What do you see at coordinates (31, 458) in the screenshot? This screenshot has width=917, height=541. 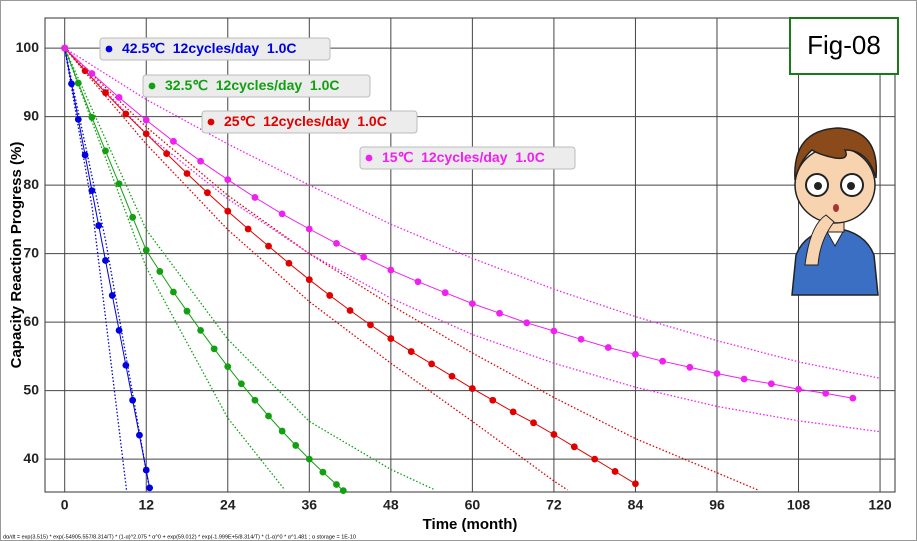 I see `y-tick-label: 40` at bounding box center [31, 458].